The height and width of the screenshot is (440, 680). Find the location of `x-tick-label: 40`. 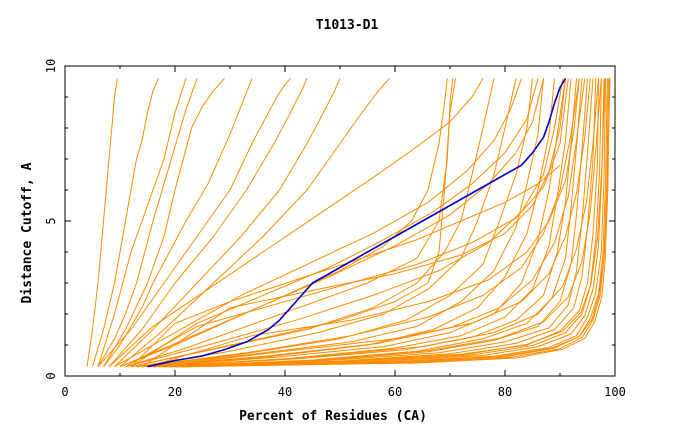

x-tick-label: 40 is located at coordinates (285, 392).